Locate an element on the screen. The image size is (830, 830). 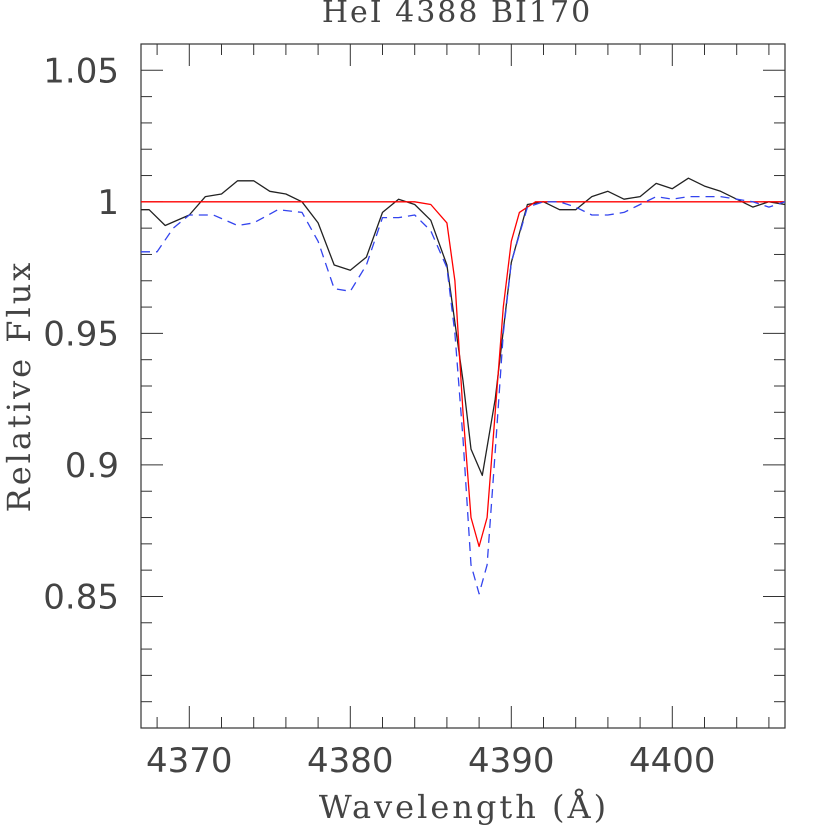
x-tick-label: 4400 is located at coordinates (672, 761).